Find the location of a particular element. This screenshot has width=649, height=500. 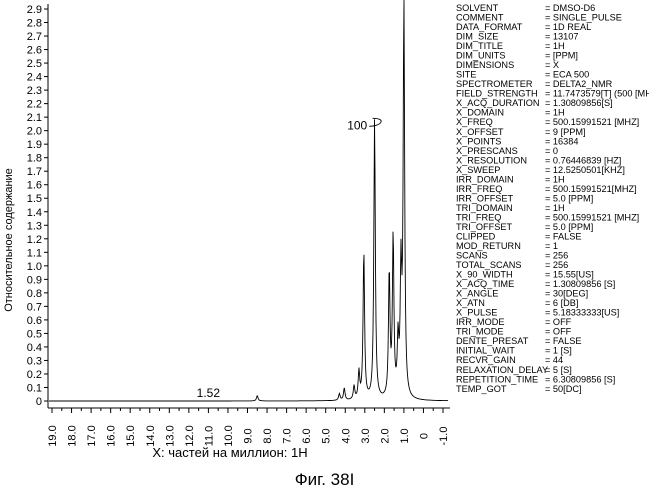

param-value: = 5 [S] is located at coordinates (558, 370).